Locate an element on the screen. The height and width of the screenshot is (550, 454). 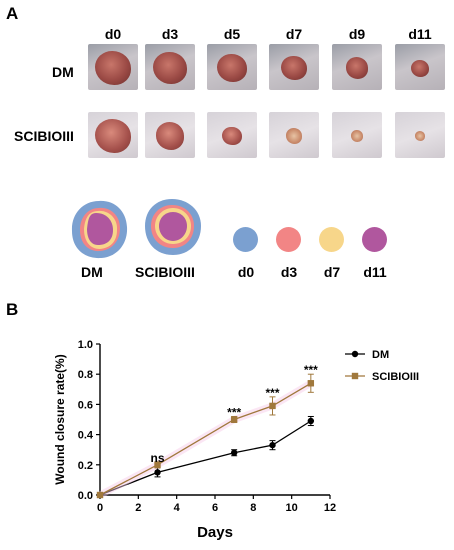
x-tick-label: 2 is located at coordinates (138, 508).